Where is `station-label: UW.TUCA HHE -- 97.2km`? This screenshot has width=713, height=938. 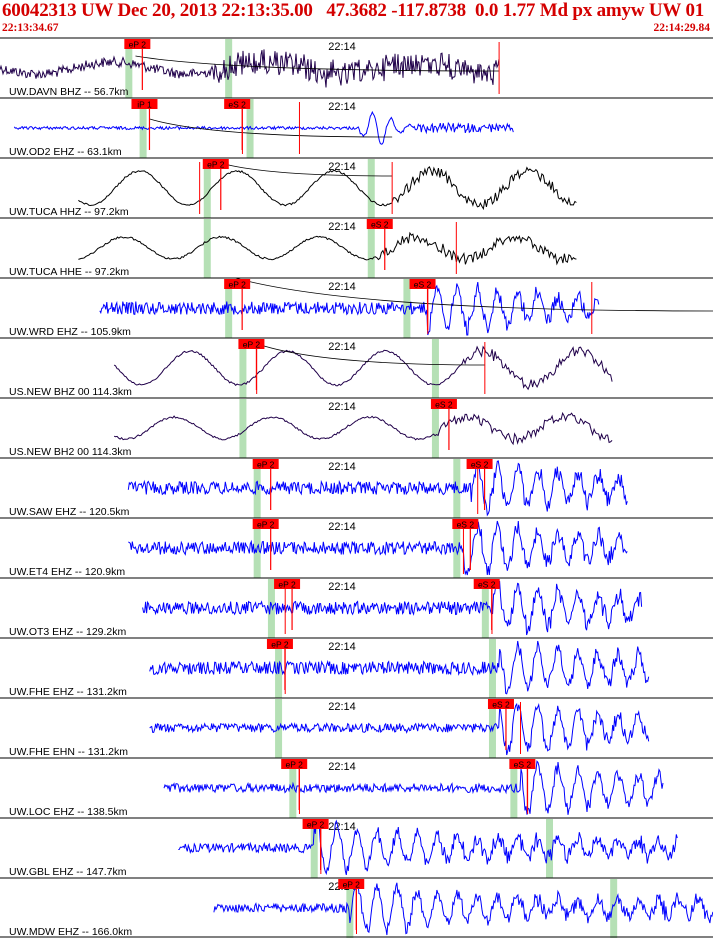
station-label: UW.TUCA HHE -- 97.2km is located at coordinates (69, 272).